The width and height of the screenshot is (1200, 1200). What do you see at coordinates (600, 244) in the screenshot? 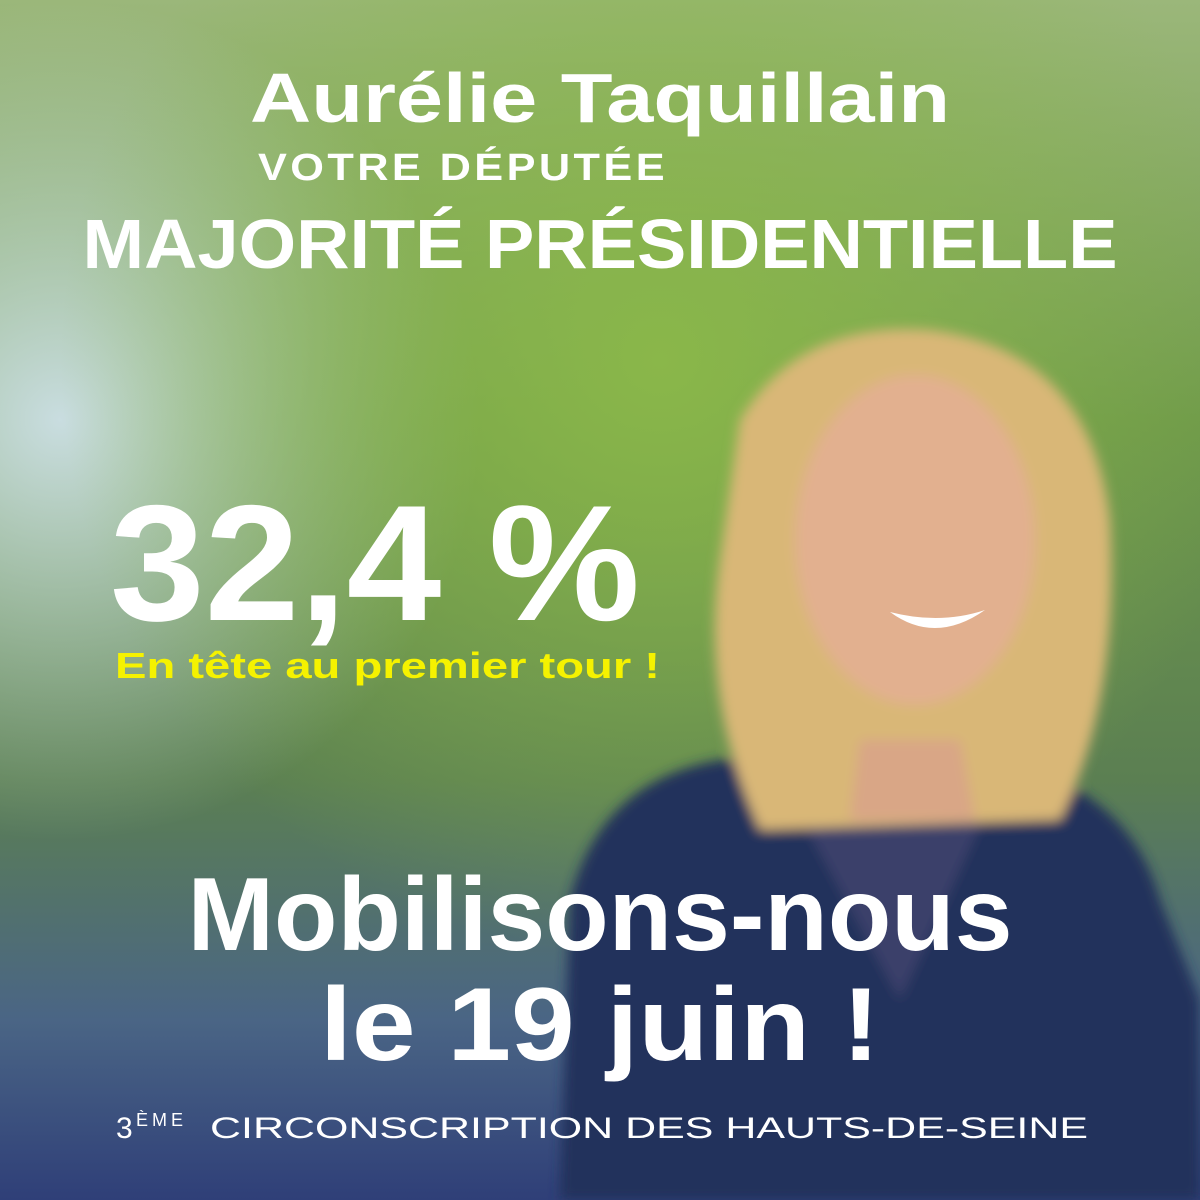
I see `party: MAJORITÉ PRÉSIDENTIELLE` at bounding box center [600, 244].